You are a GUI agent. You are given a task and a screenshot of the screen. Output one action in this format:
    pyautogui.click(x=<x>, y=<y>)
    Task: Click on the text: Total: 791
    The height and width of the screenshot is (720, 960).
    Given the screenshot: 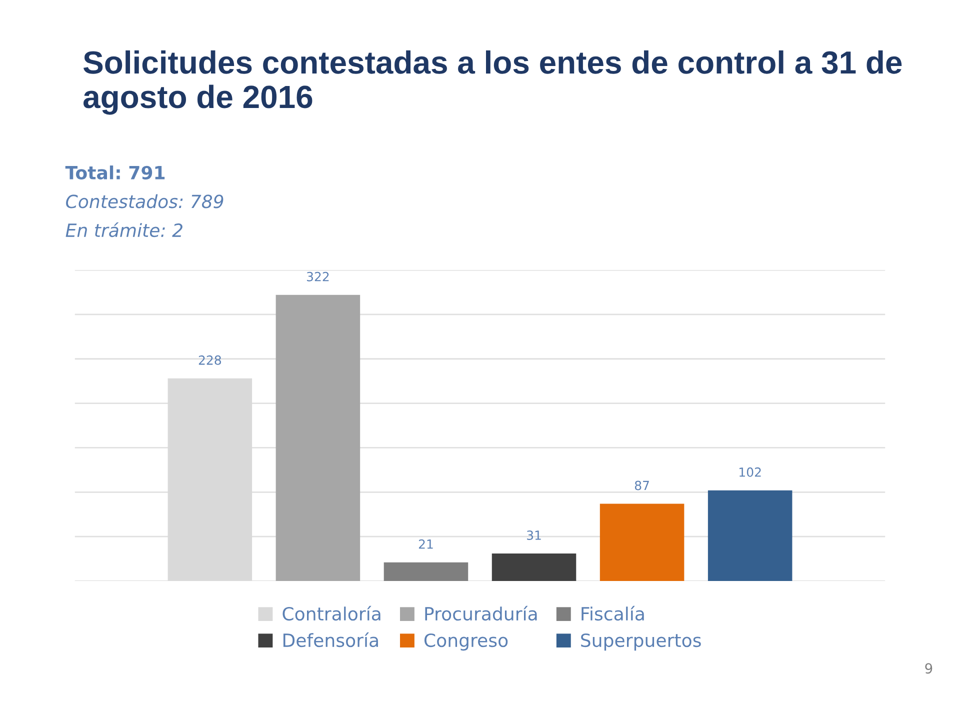 What is the action you would take?
    pyautogui.click(x=115, y=173)
    